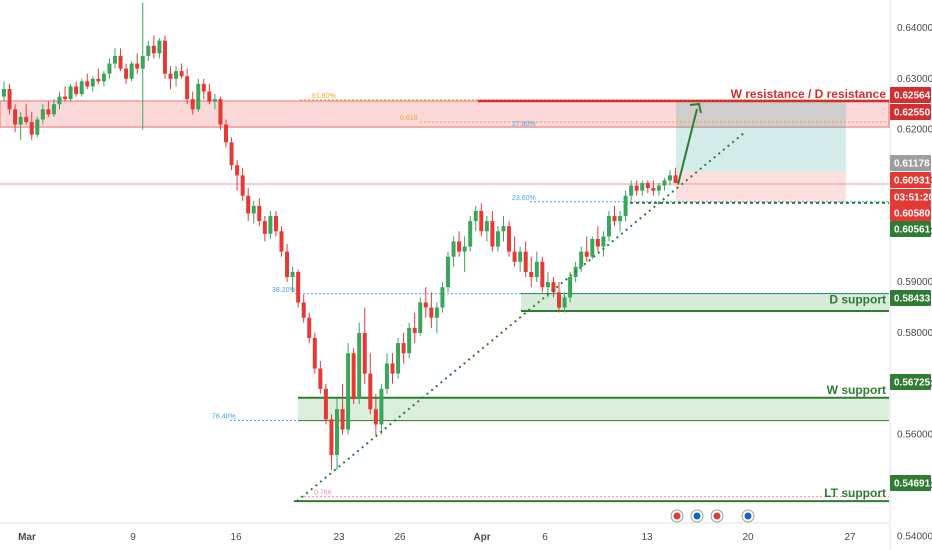 The width and height of the screenshot is (932, 550). Describe the element at coordinates (761, 187) in the screenshot. I see `stop-zone` at that location.